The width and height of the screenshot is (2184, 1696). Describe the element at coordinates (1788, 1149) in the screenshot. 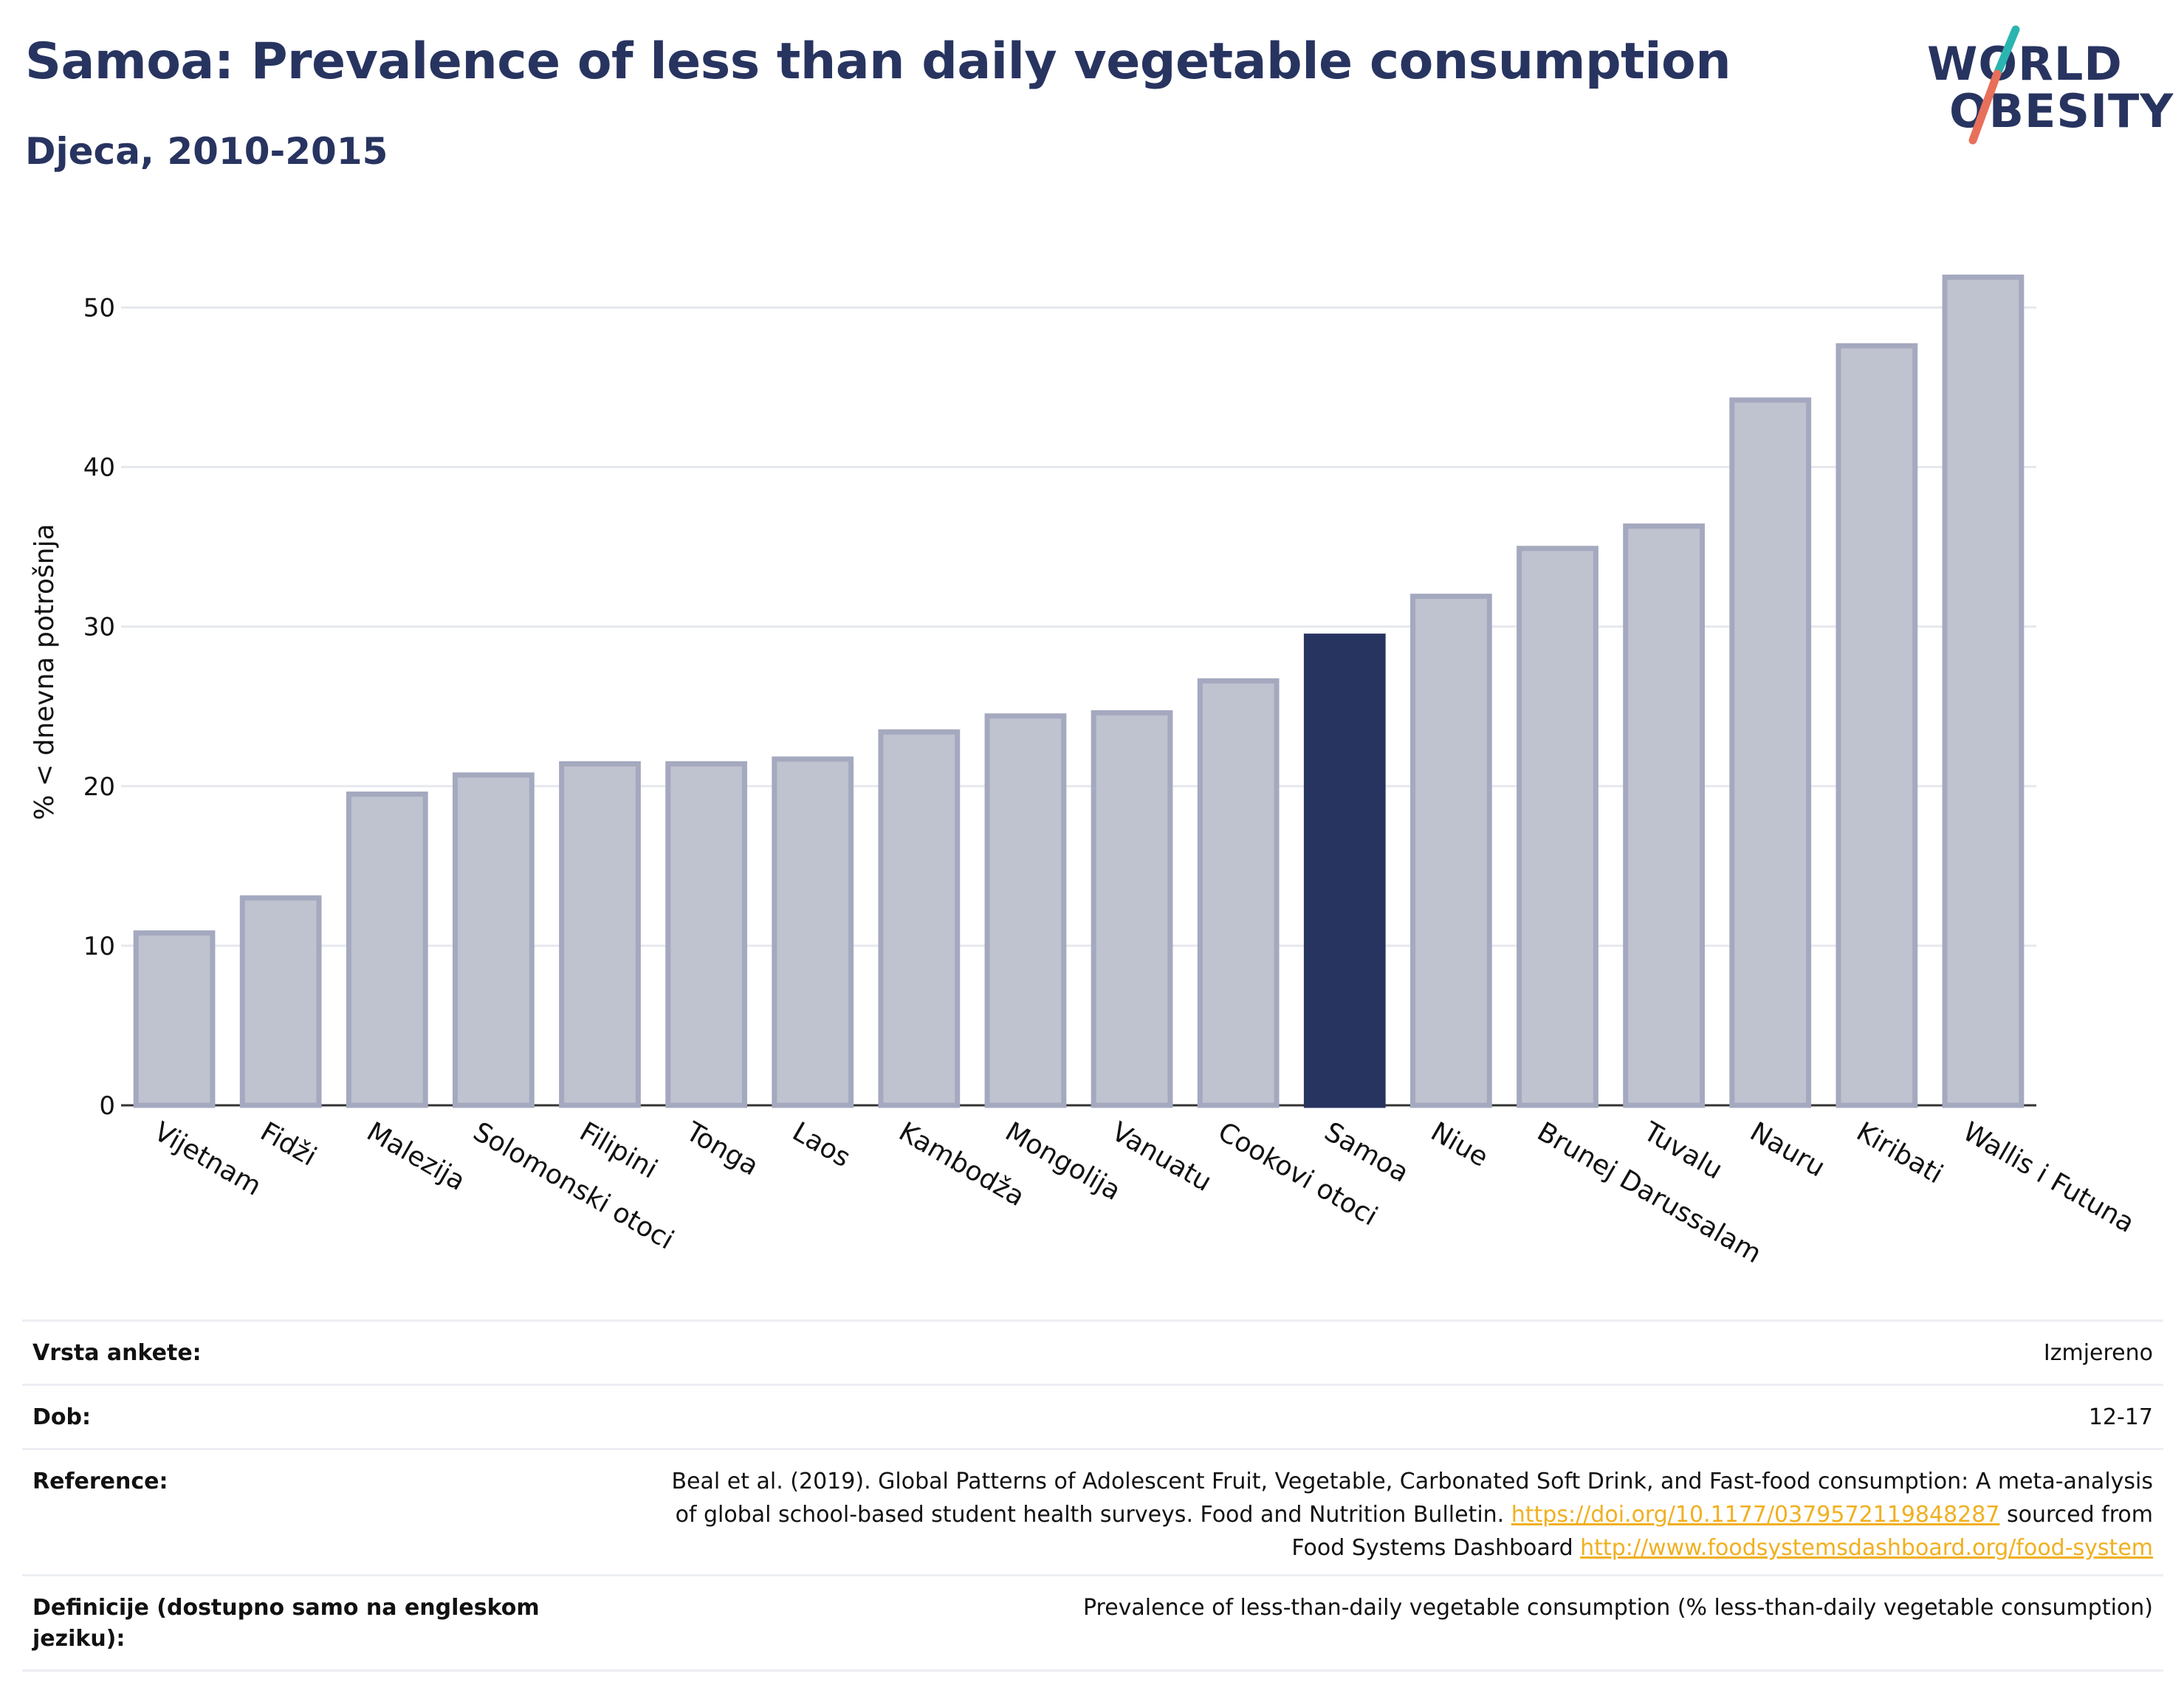

I see `x-tick-label: Nauru` at that location.